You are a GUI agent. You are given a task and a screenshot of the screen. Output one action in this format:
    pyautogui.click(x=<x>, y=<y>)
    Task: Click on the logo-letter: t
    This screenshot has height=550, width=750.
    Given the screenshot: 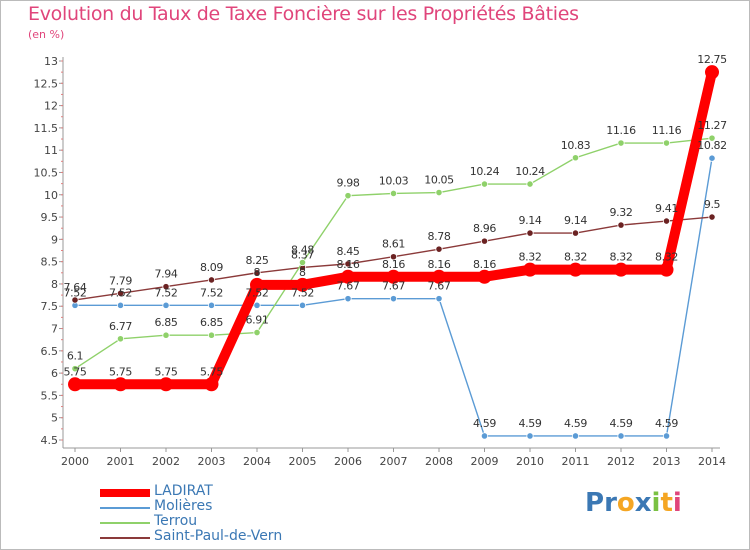 What is the action you would take?
    pyautogui.click(x=666, y=503)
    